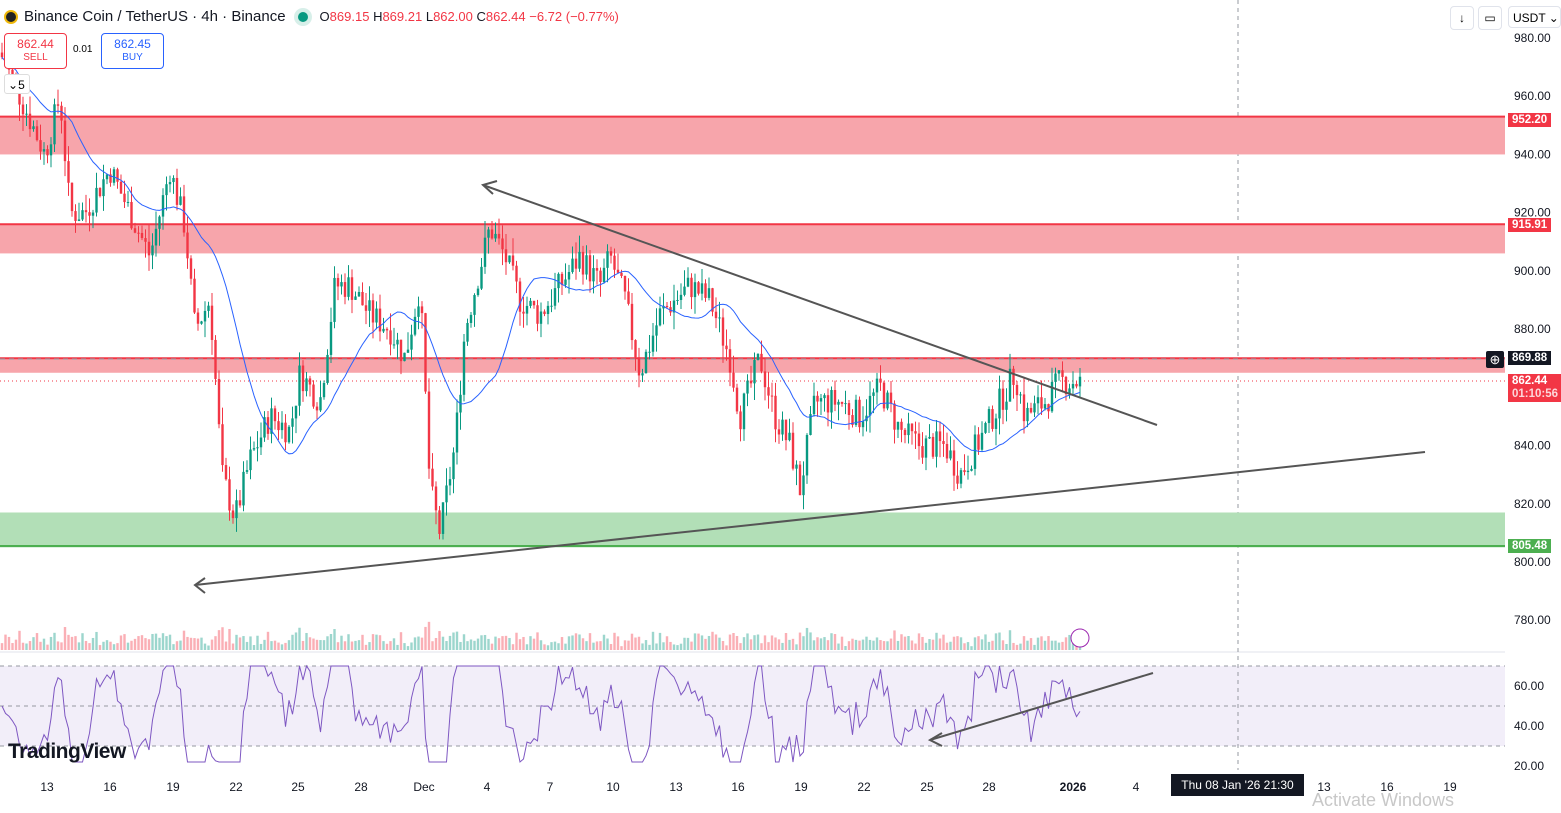 The image size is (1561, 813). Describe the element at coordinates (155, 16) in the screenshot. I see `symbol-title: Binance Coin / TetherUS · 4h · Binance` at that location.